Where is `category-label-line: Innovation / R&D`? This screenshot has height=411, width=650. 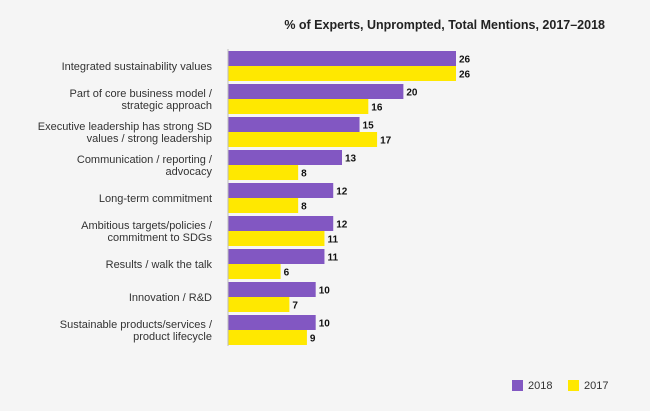 category-label-line: Innovation / R&D is located at coordinates (170, 298).